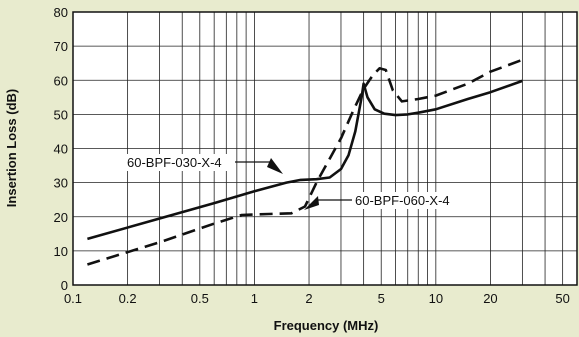 The width and height of the screenshot is (579, 337). Describe the element at coordinates (61, 114) in the screenshot. I see `y-tick-label: 50` at that location.